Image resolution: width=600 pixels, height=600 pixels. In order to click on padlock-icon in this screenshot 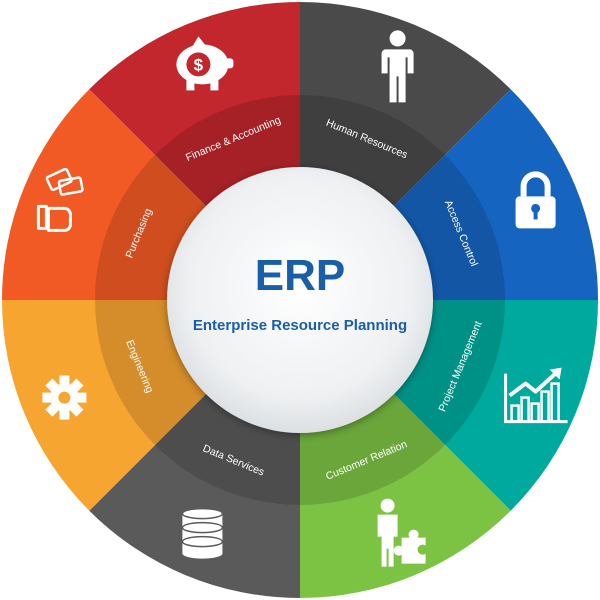, I will do `click(535, 200)`.